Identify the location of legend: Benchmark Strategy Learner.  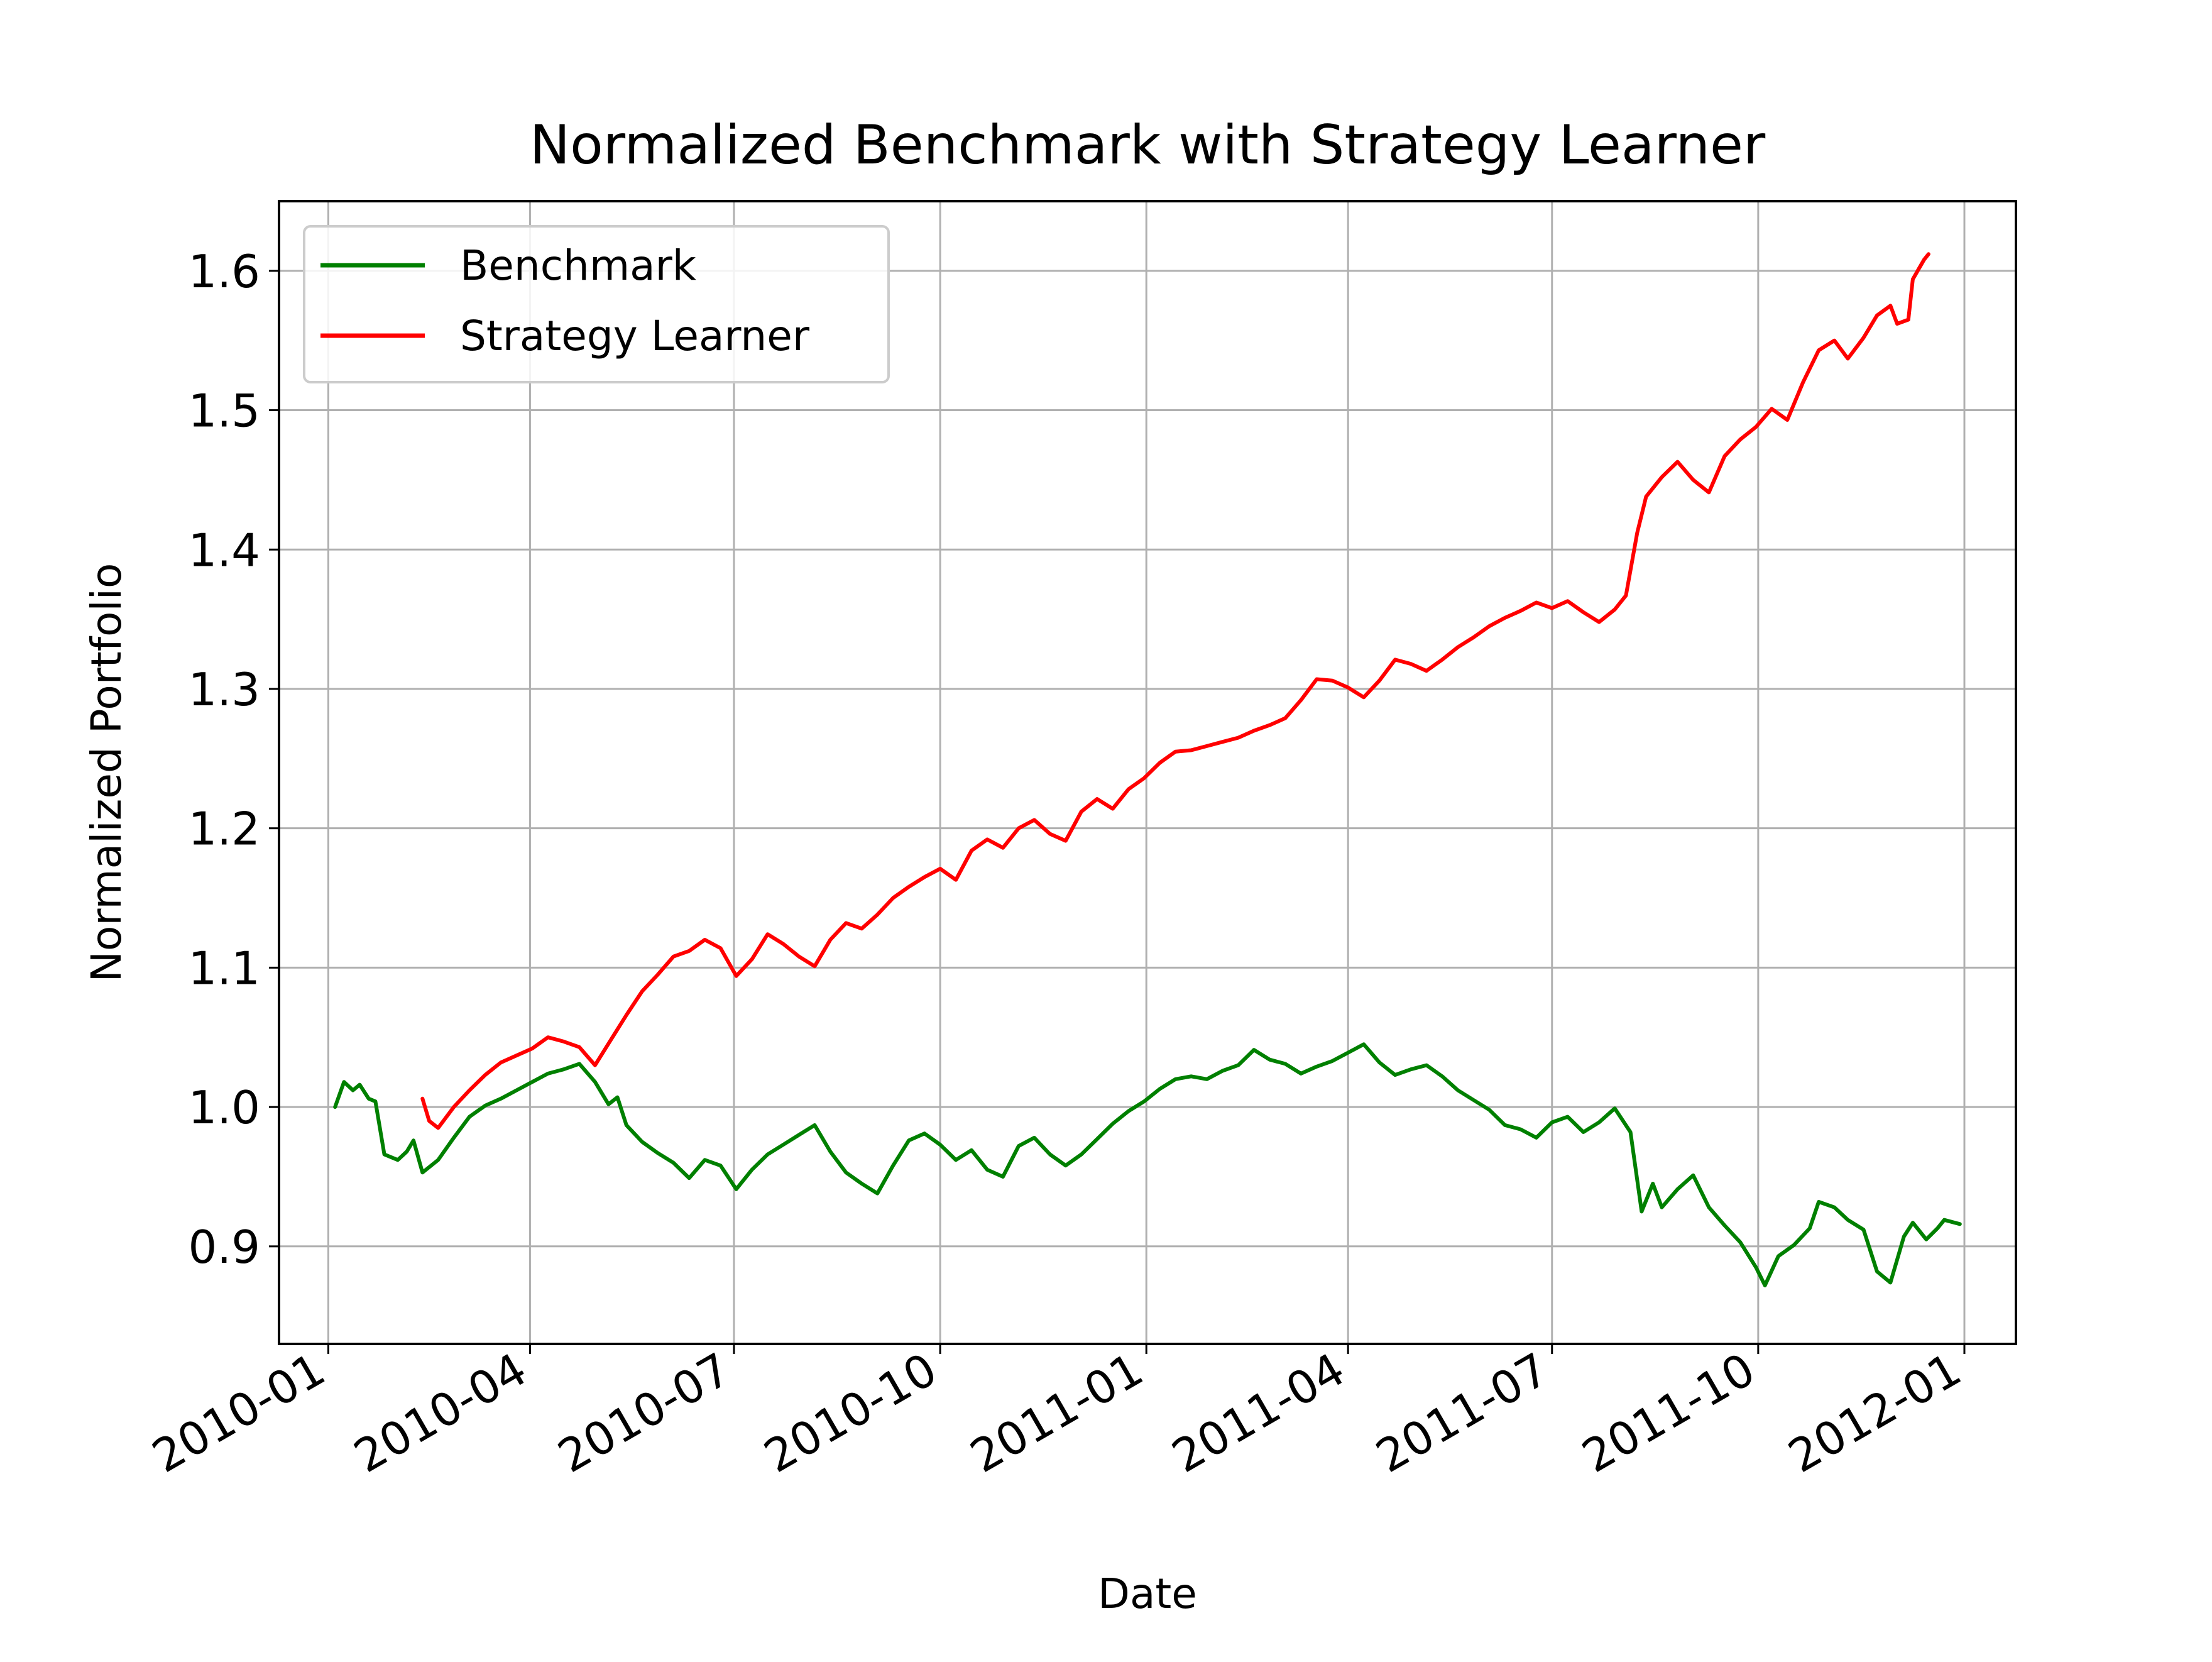
(596, 304).